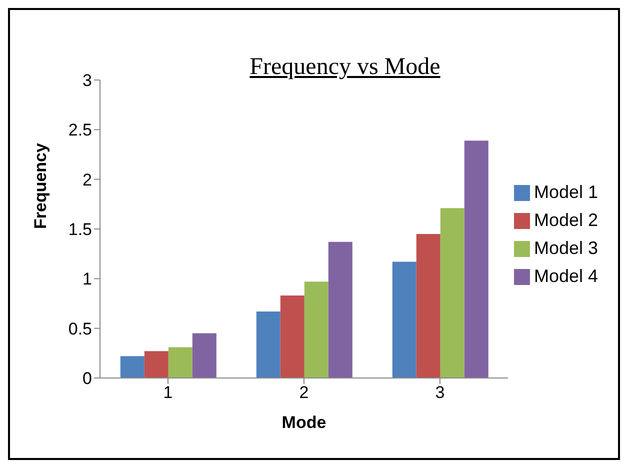 The image size is (632, 471). I want to click on x-tick-label: 1, so click(168, 392).